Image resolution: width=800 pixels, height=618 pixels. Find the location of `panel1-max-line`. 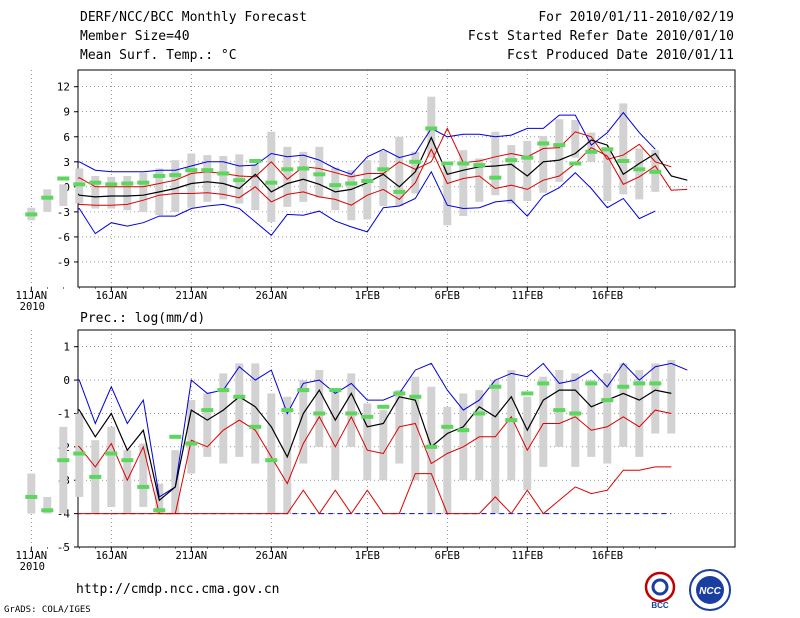

panel1-max-line is located at coordinates (367, 143).